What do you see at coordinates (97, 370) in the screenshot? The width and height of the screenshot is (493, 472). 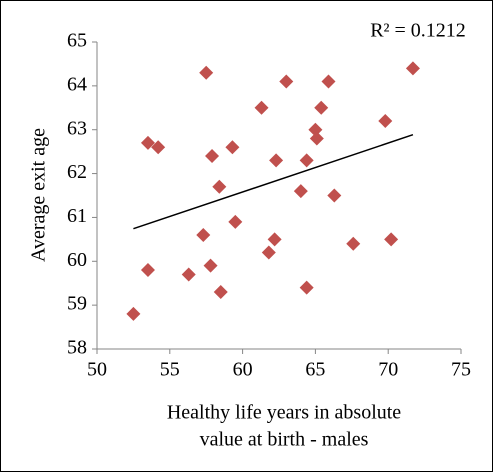 I see `x-tick-label: 50` at bounding box center [97, 370].